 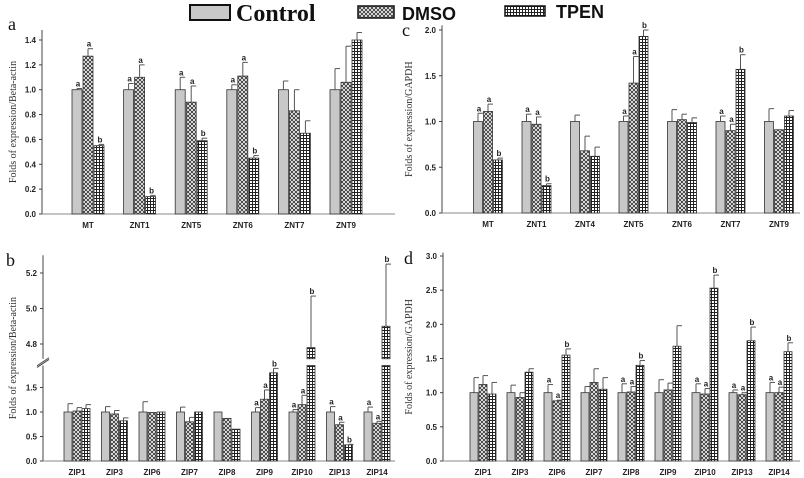 I want to click on panel-label: a, so click(x=12, y=24).